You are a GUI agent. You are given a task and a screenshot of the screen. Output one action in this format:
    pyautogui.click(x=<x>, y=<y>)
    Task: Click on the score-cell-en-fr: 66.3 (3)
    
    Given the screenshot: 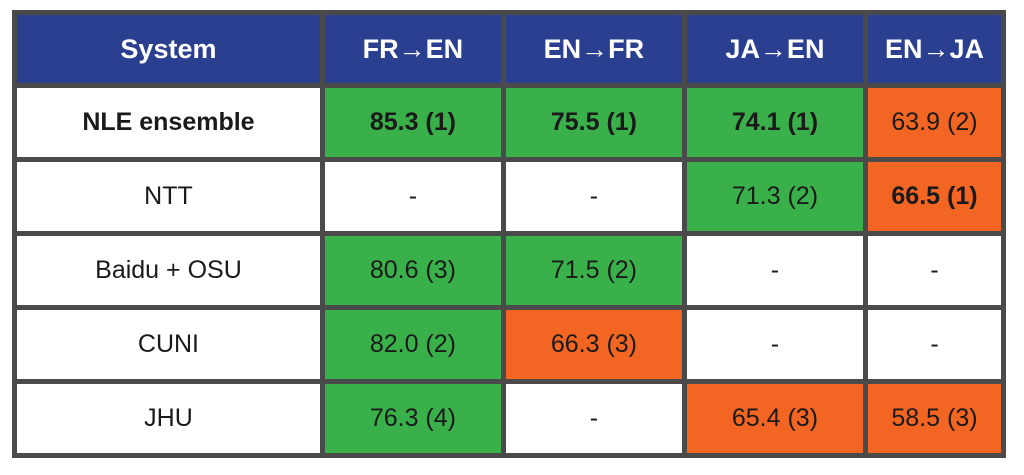 What is the action you would take?
    pyautogui.click(x=593, y=344)
    